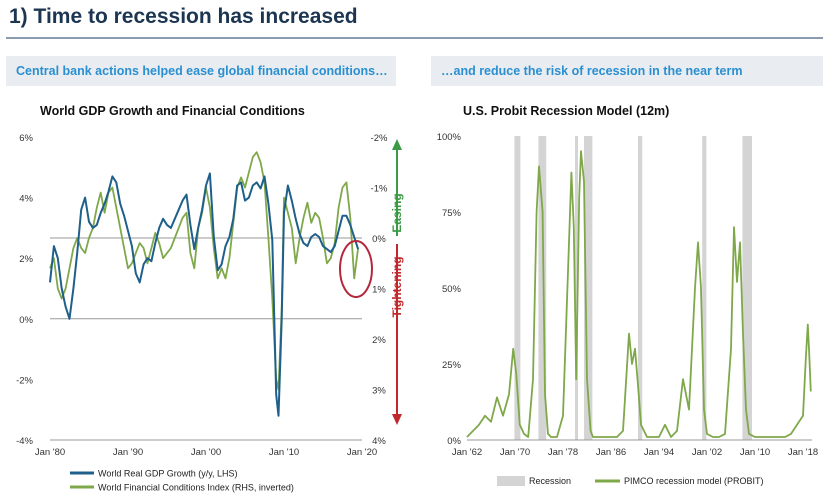 The height and width of the screenshot is (503, 823). Describe the element at coordinates (128, 452) in the screenshot. I see `x-axis-tick-label: Jan '90` at that location.